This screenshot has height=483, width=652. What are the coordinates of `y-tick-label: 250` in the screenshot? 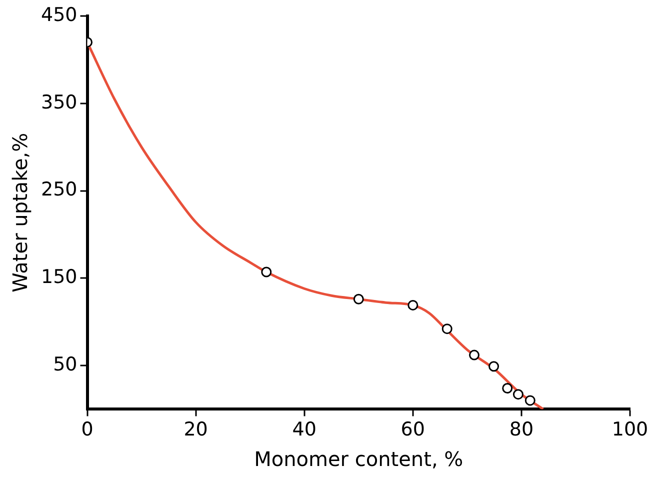 It's located at (59, 189).